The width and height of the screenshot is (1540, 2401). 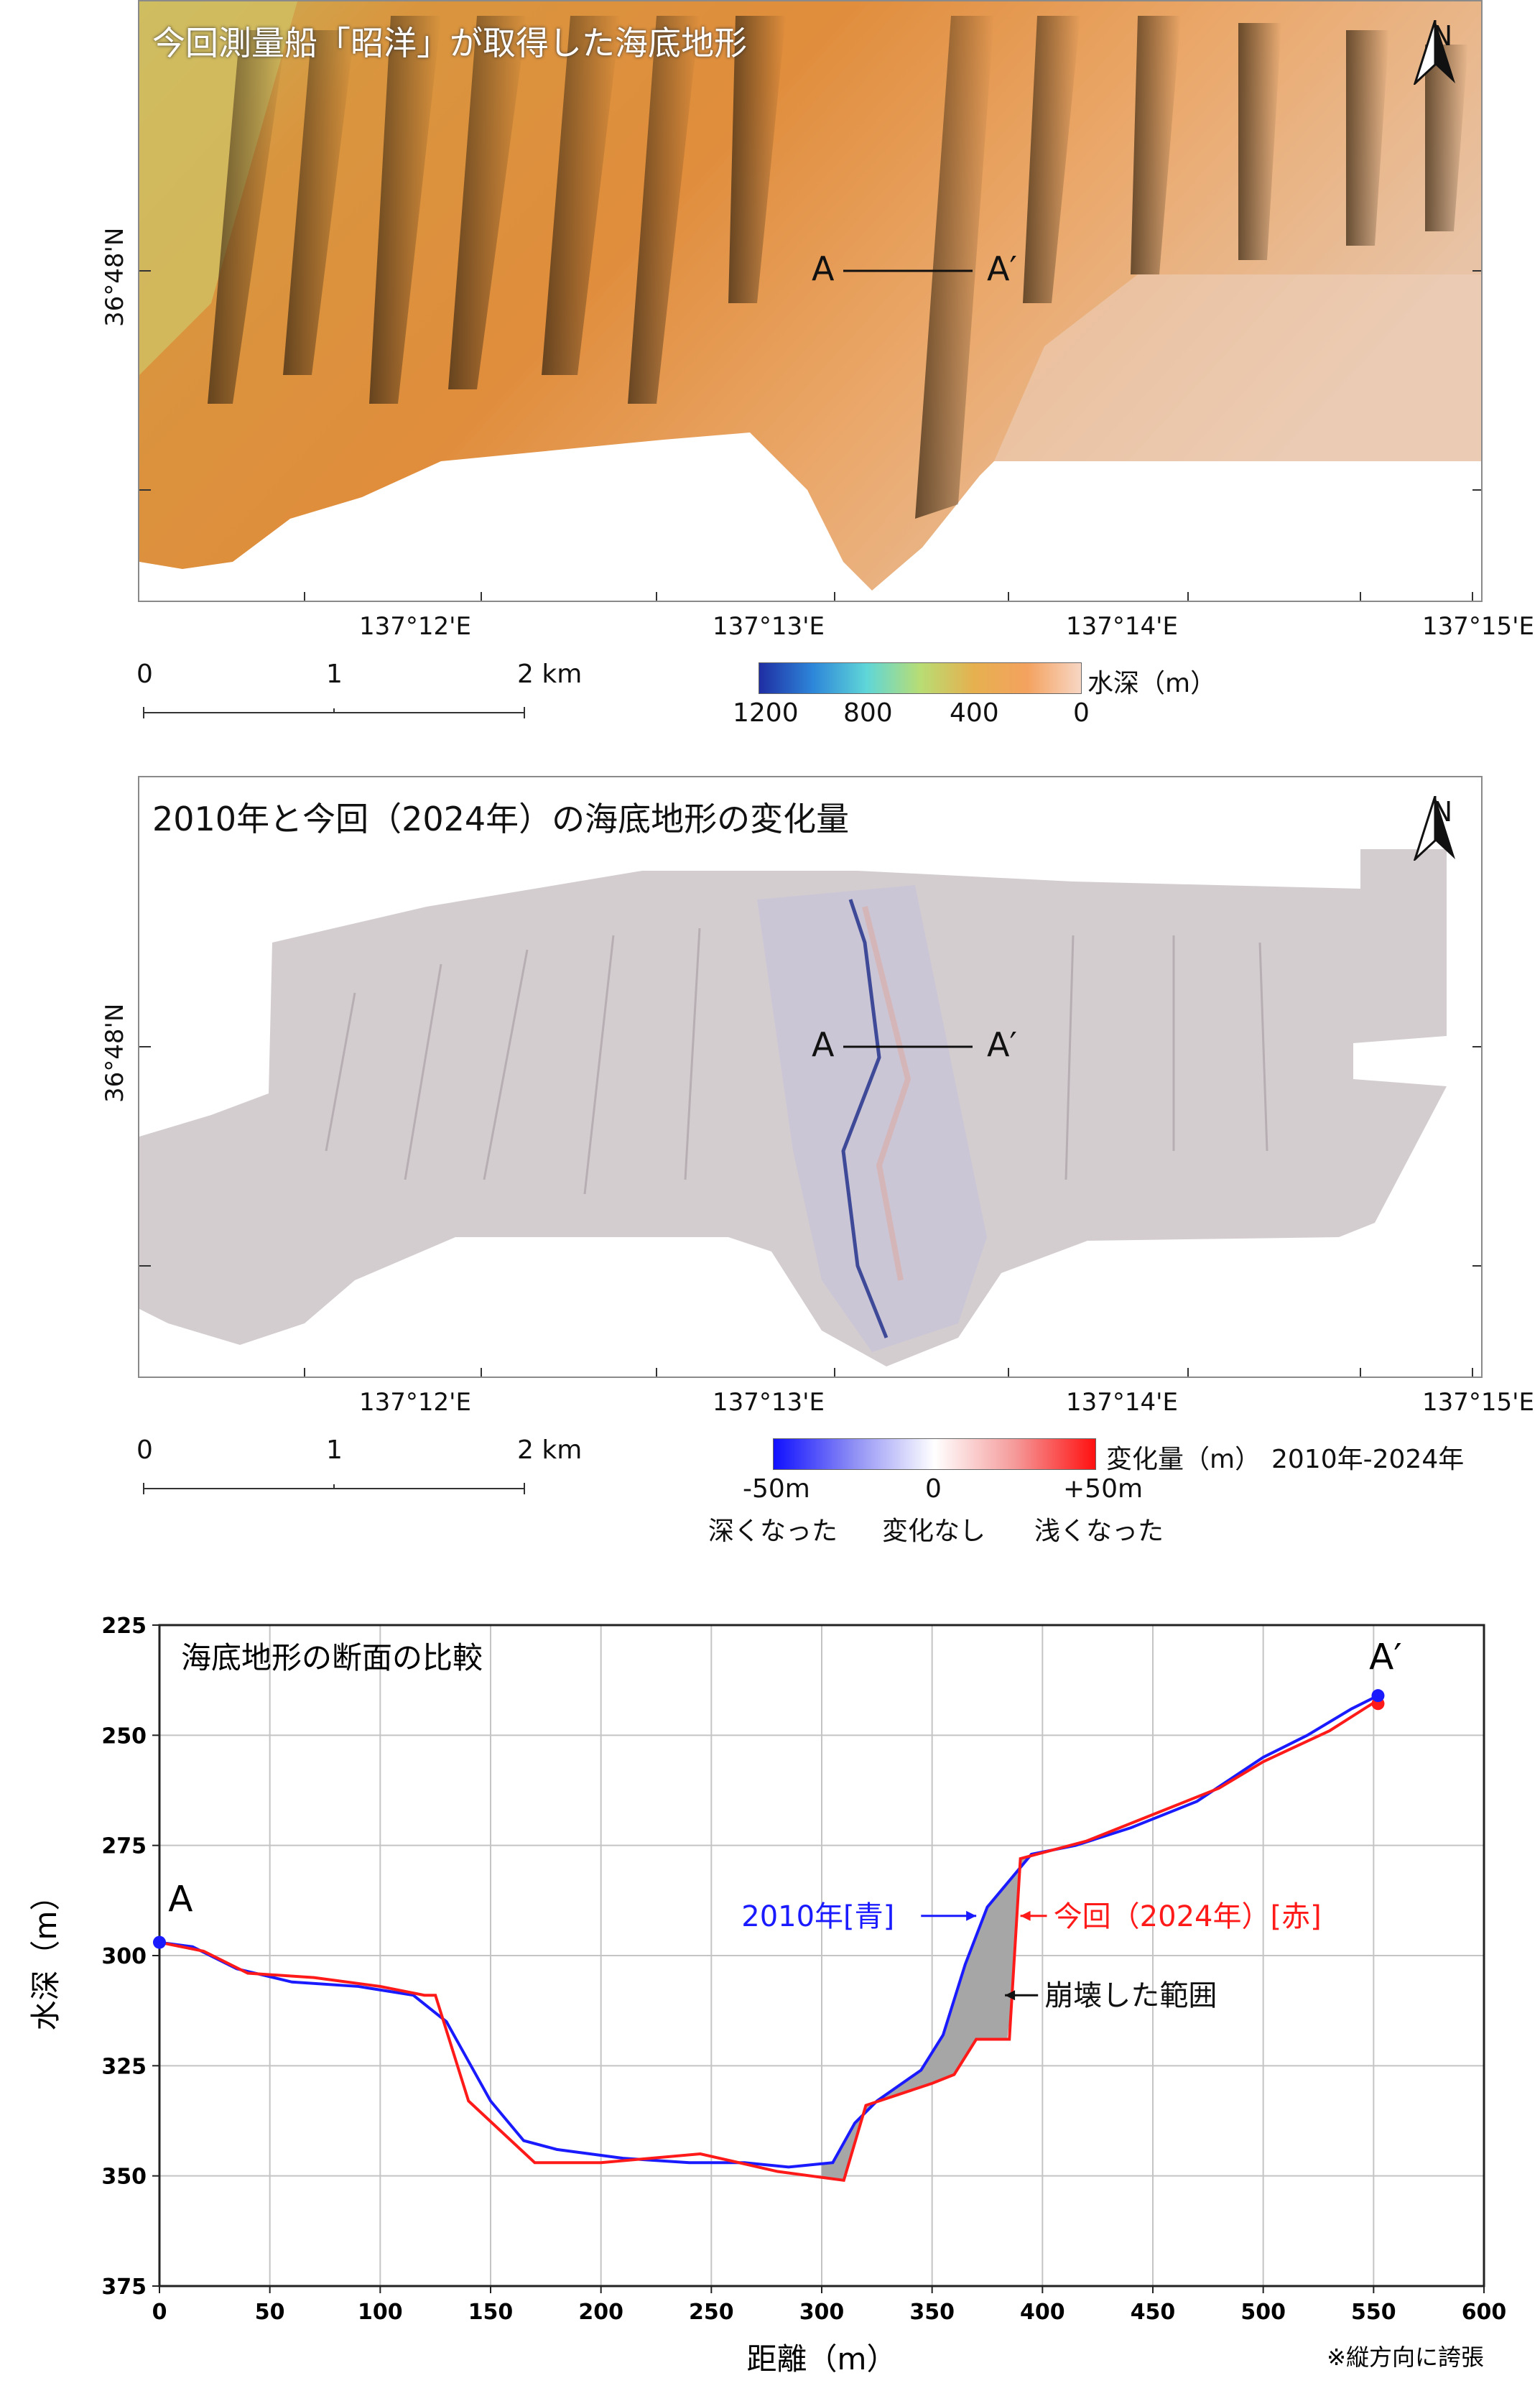 I want to click on depth-legend: 水深（m） 1200 800 400 0, so click(x=969, y=701).